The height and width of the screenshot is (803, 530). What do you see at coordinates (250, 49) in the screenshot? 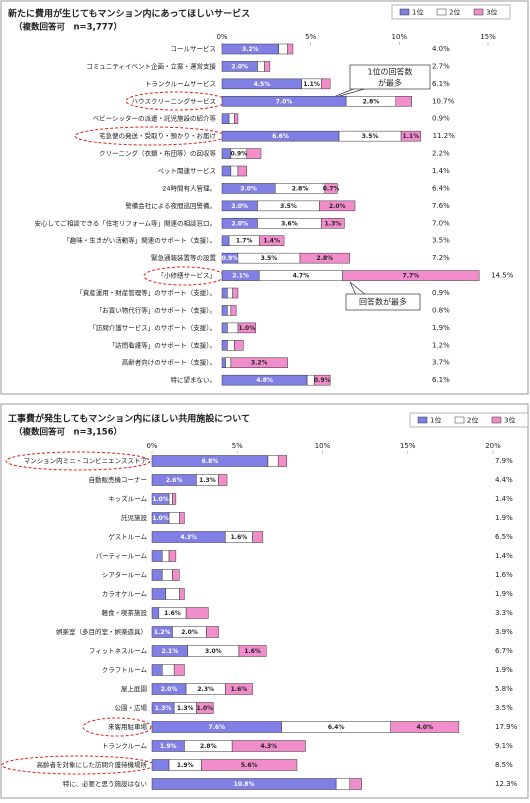
I see `value-label: 3.2%` at bounding box center [250, 49].